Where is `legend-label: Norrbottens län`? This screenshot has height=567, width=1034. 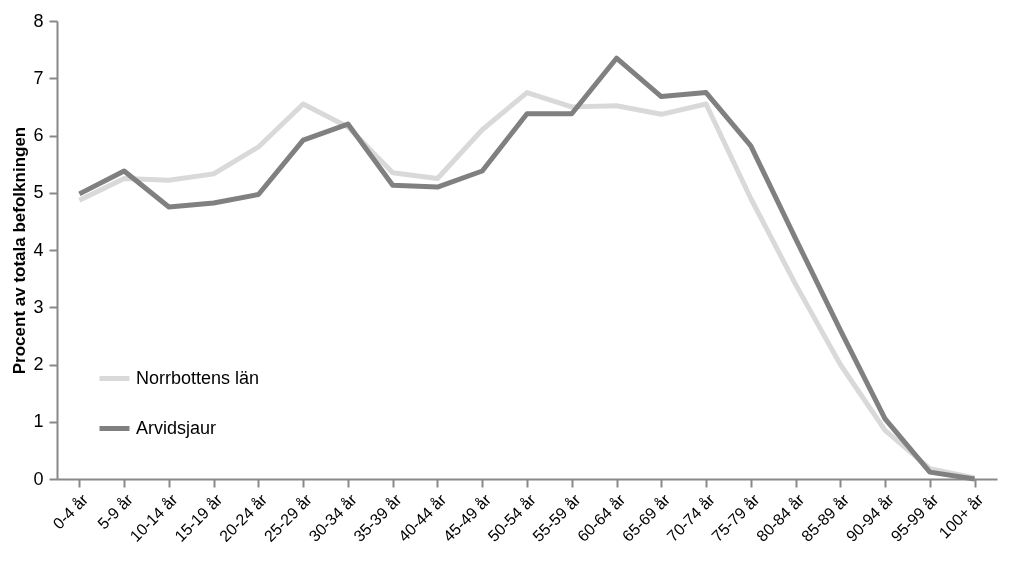 legend-label: Norrbottens län is located at coordinates (198, 377).